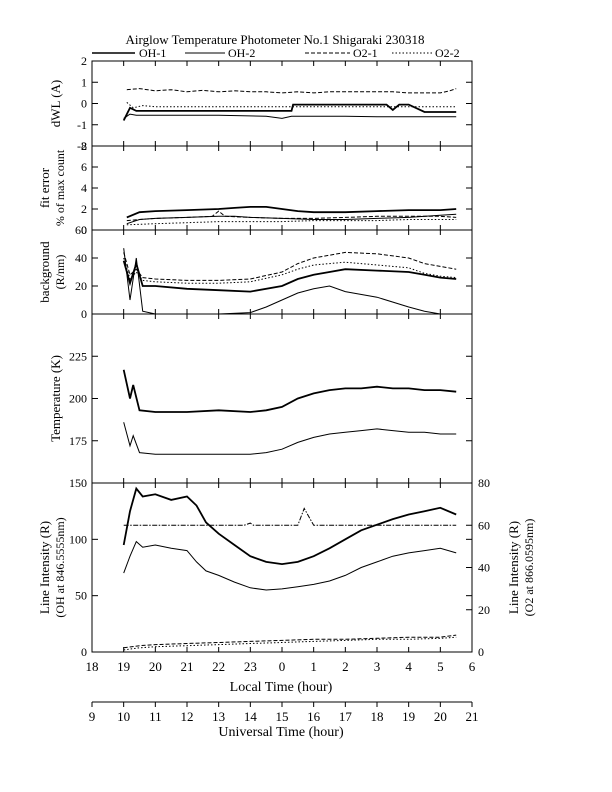 This screenshot has width=612, height=792. What do you see at coordinates (408, 716) in the screenshot?
I see `x-tick-label-ut: 19` at bounding box center [408, 716].